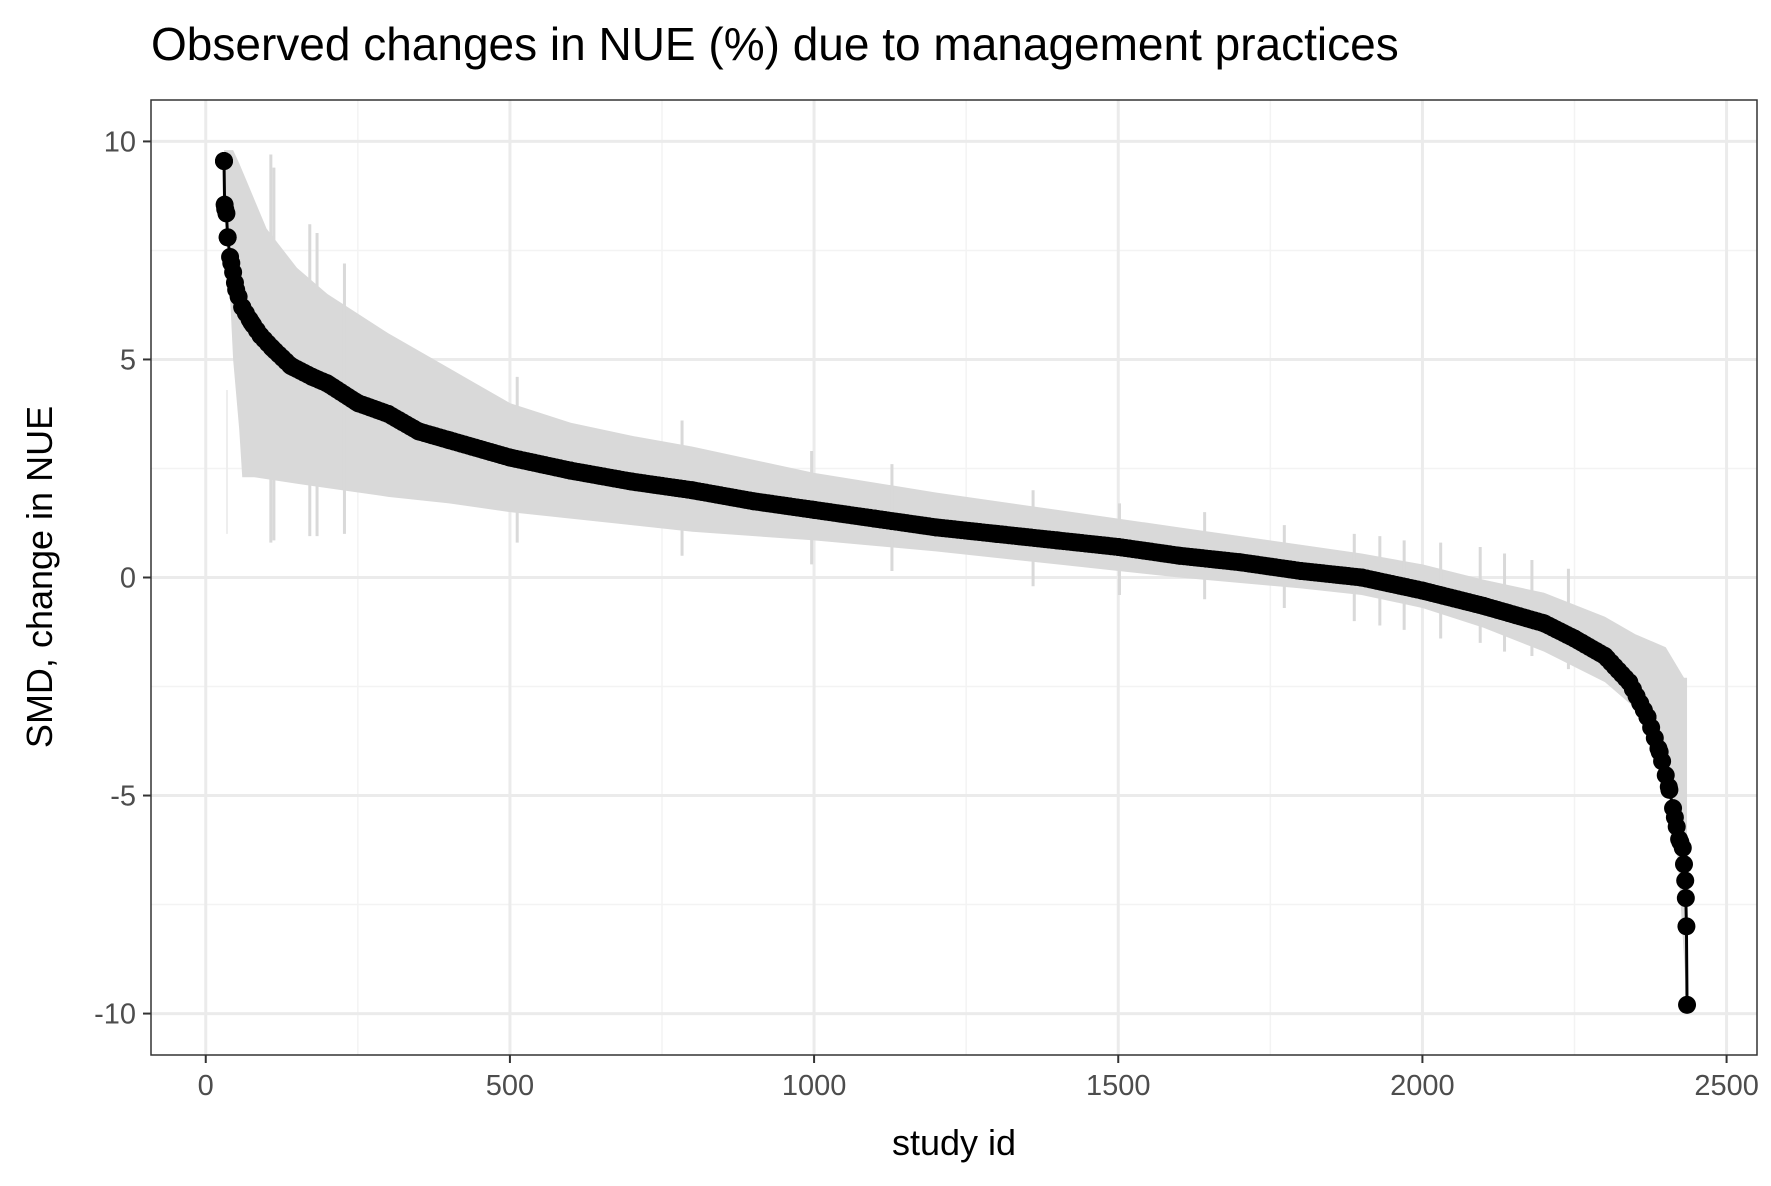 The height and width of the screenshot is (1186, 1771). Describe the element at coordinates (814, 1086) in the screenshot. I see `x-tick-label: 1000` at that location.